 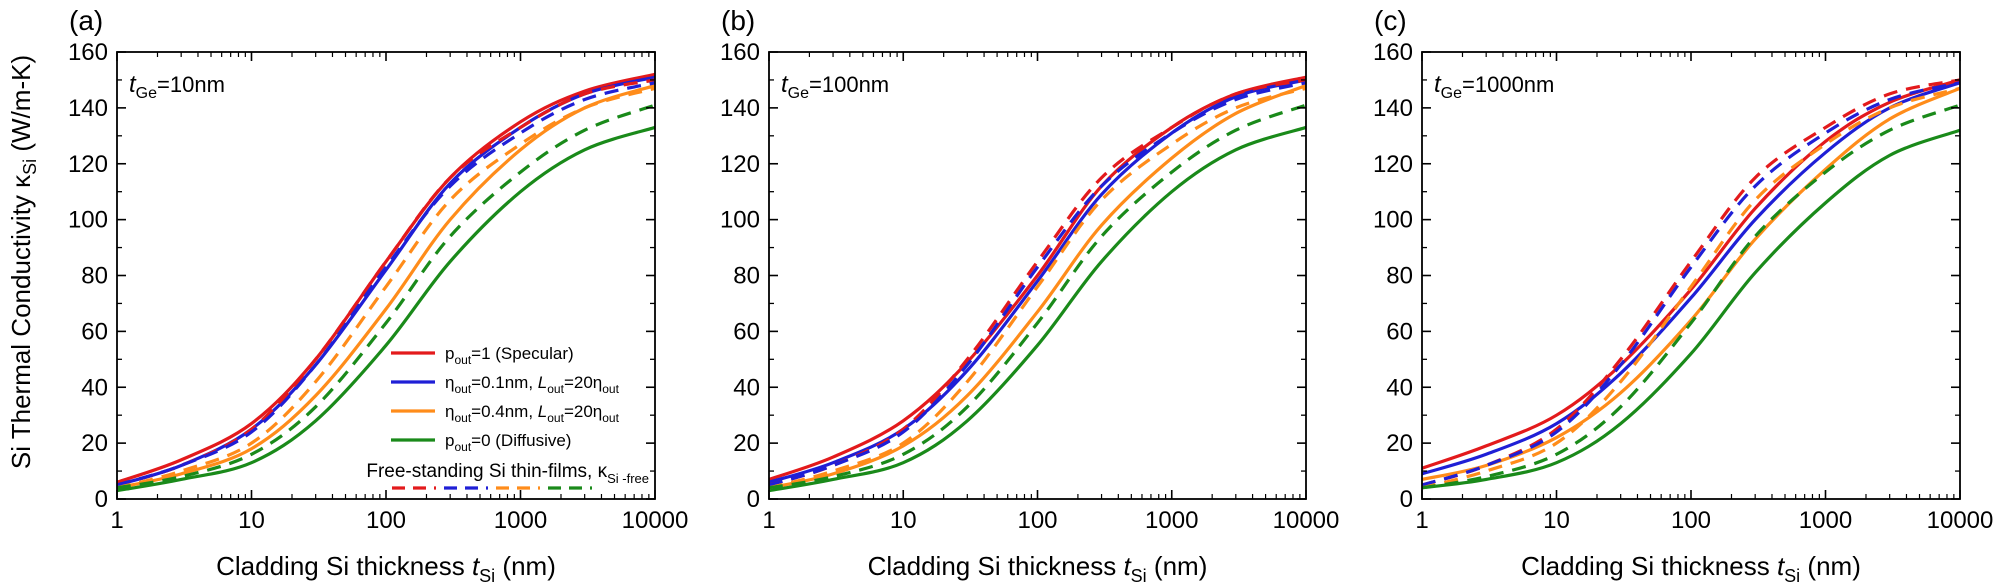 I want to click on legend-label-eta04: ηout=0.4nm, Lout=20ηout, so click(x=532, y=413).